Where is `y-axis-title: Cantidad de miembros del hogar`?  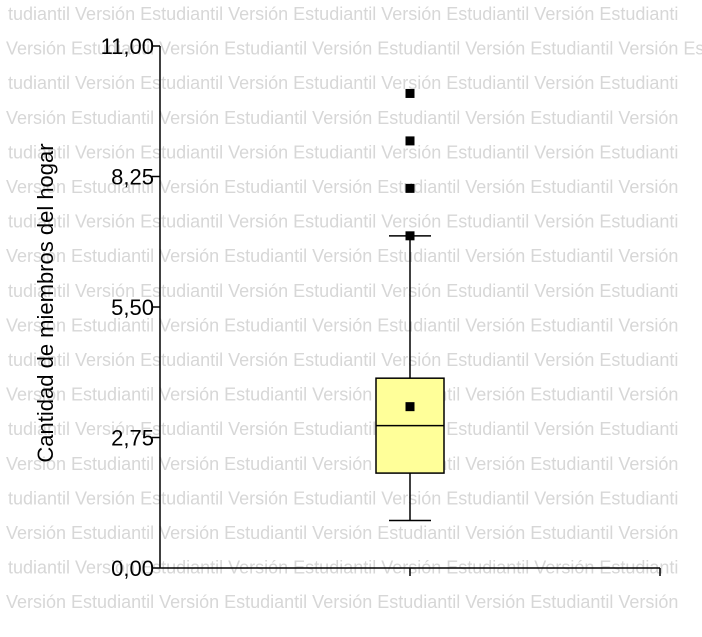 y-axis-title: Cantidad de miembros del hogar is located at coordinates (45, 302).